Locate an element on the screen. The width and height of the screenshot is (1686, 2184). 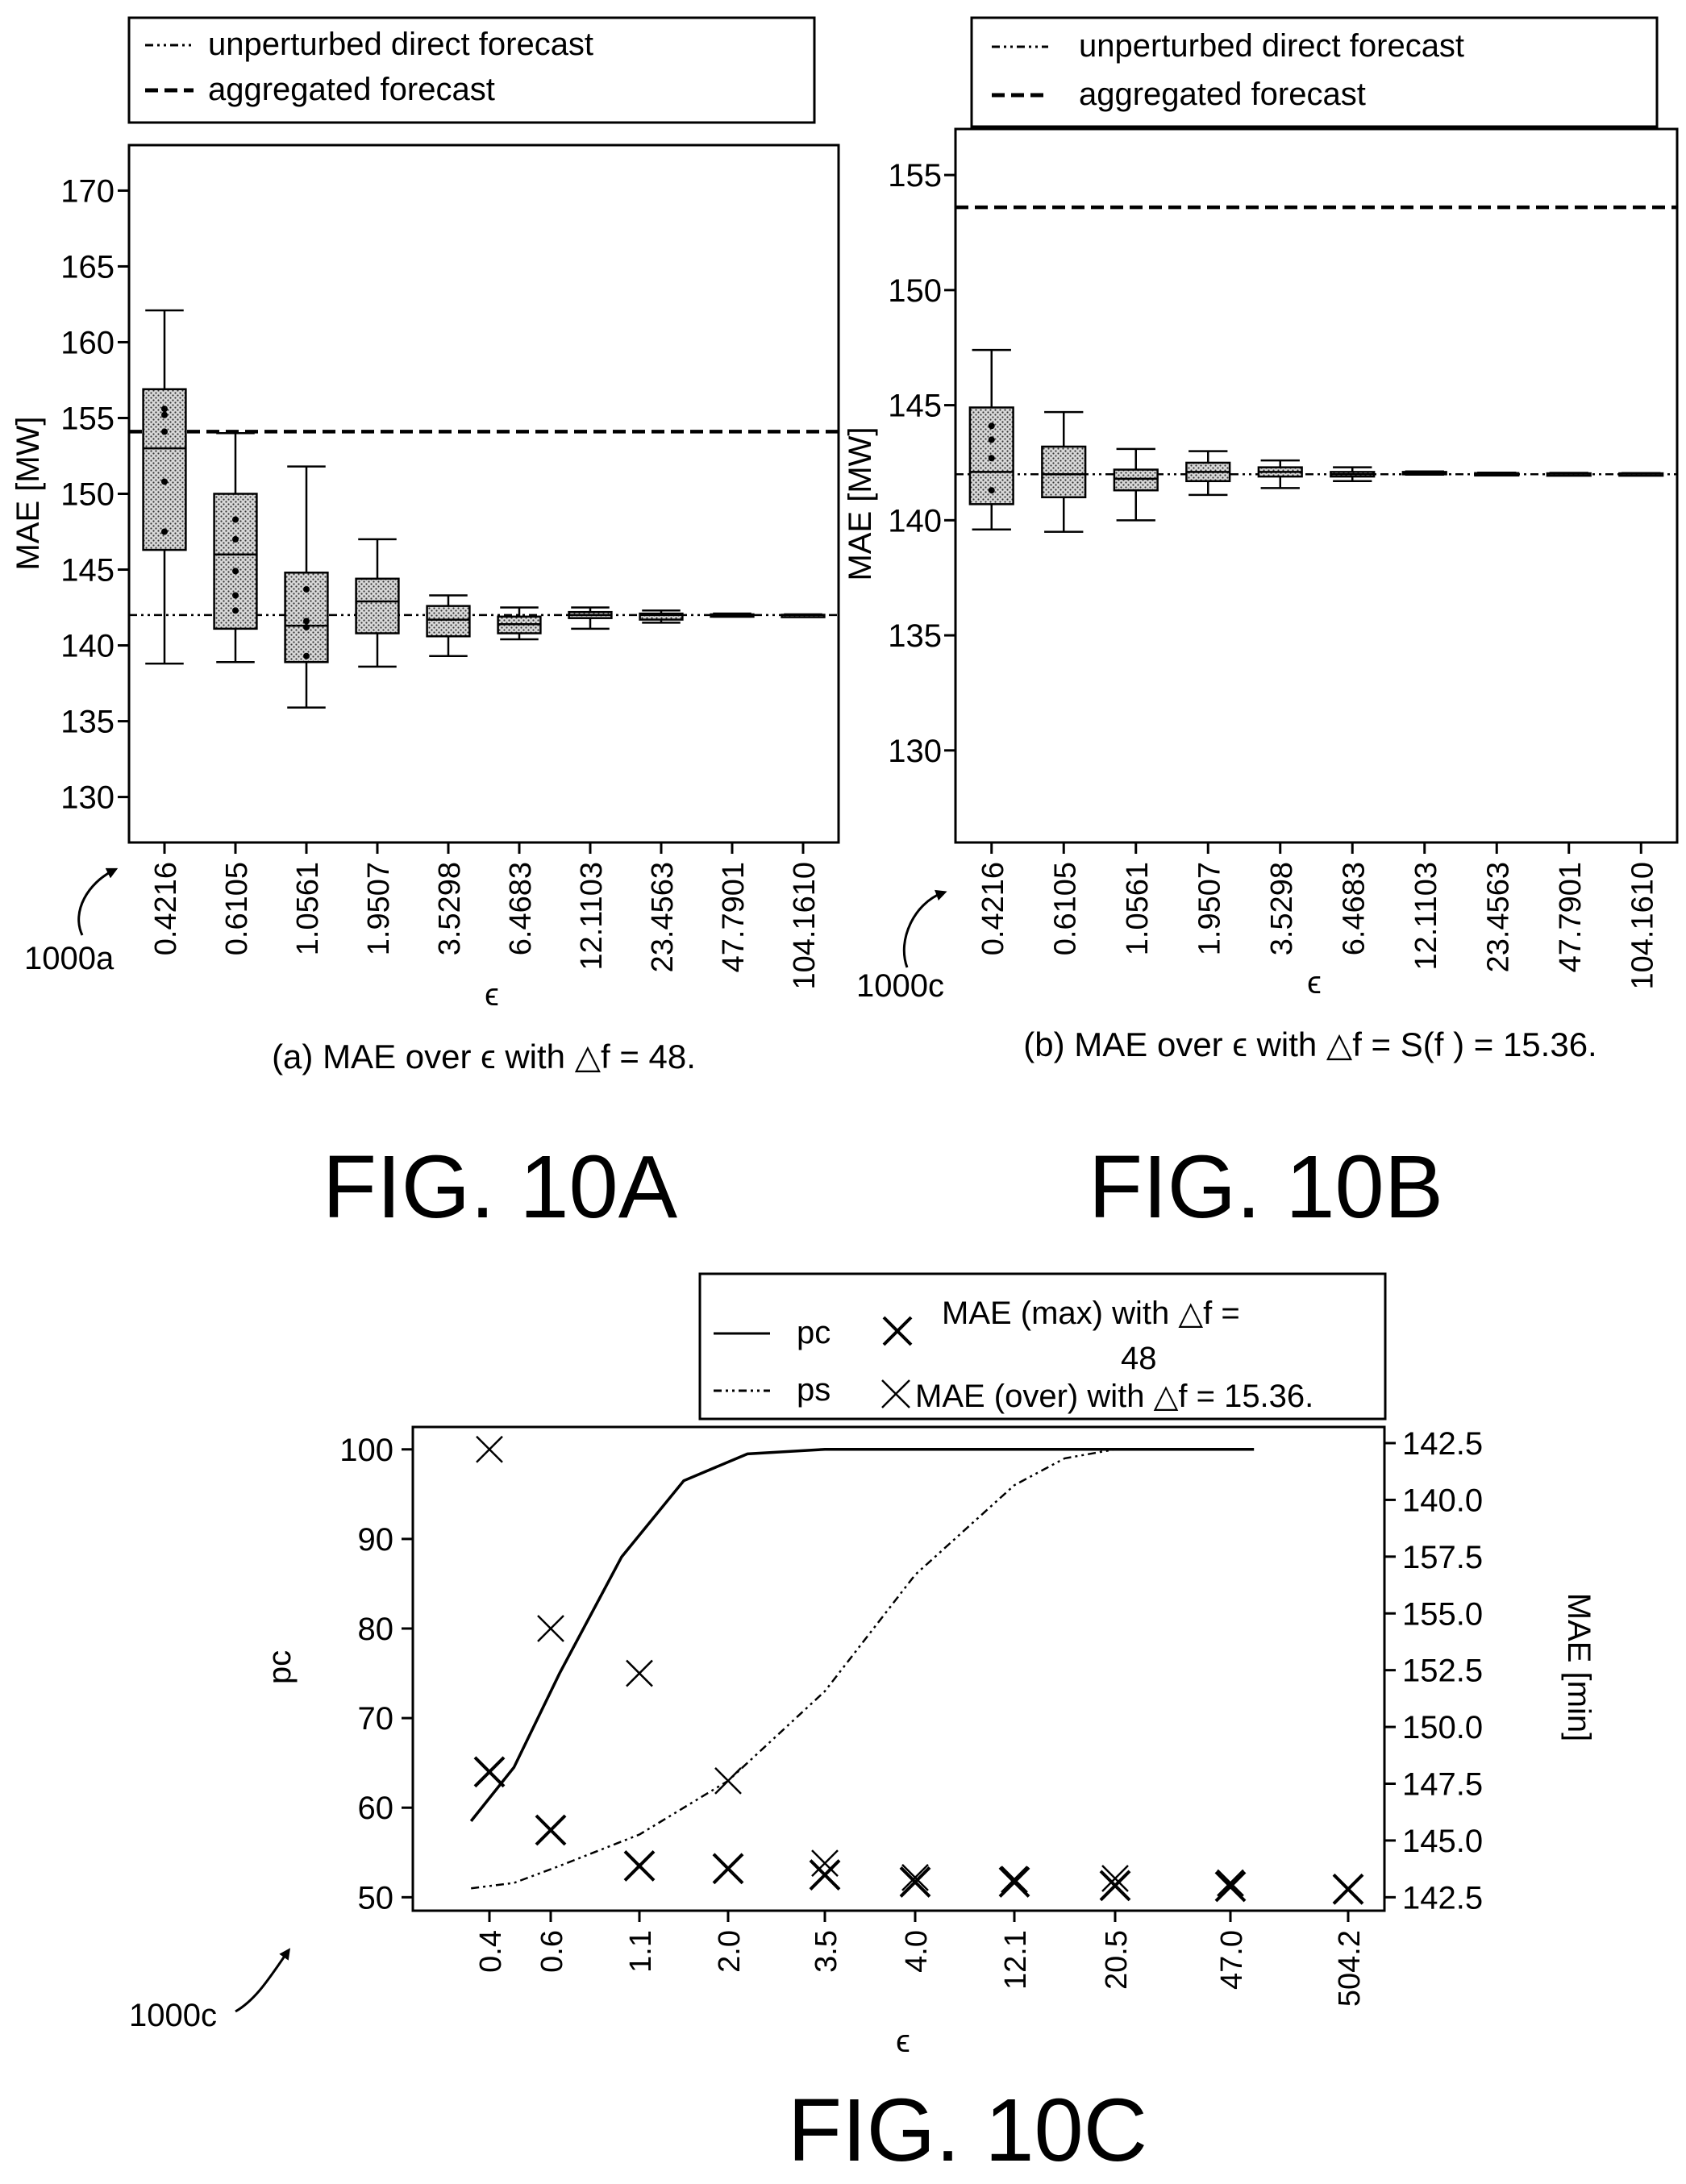
plot-frame-b is located at coordinates (1316, 486).